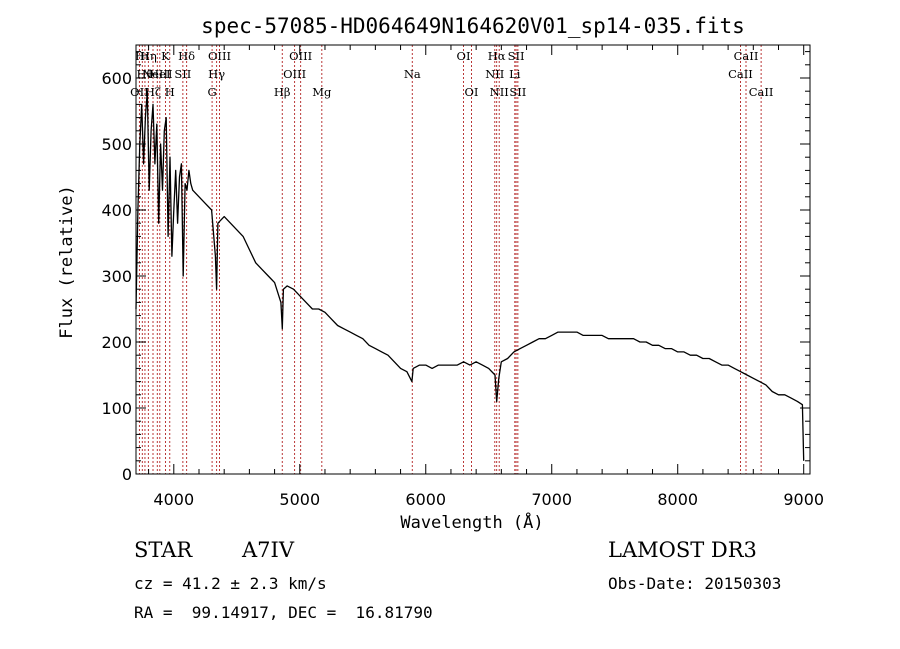  What do you see at coordinates (515, 74) in the screenshot?
I see `emission-line-label: Li` at bounding box center [515, 74].